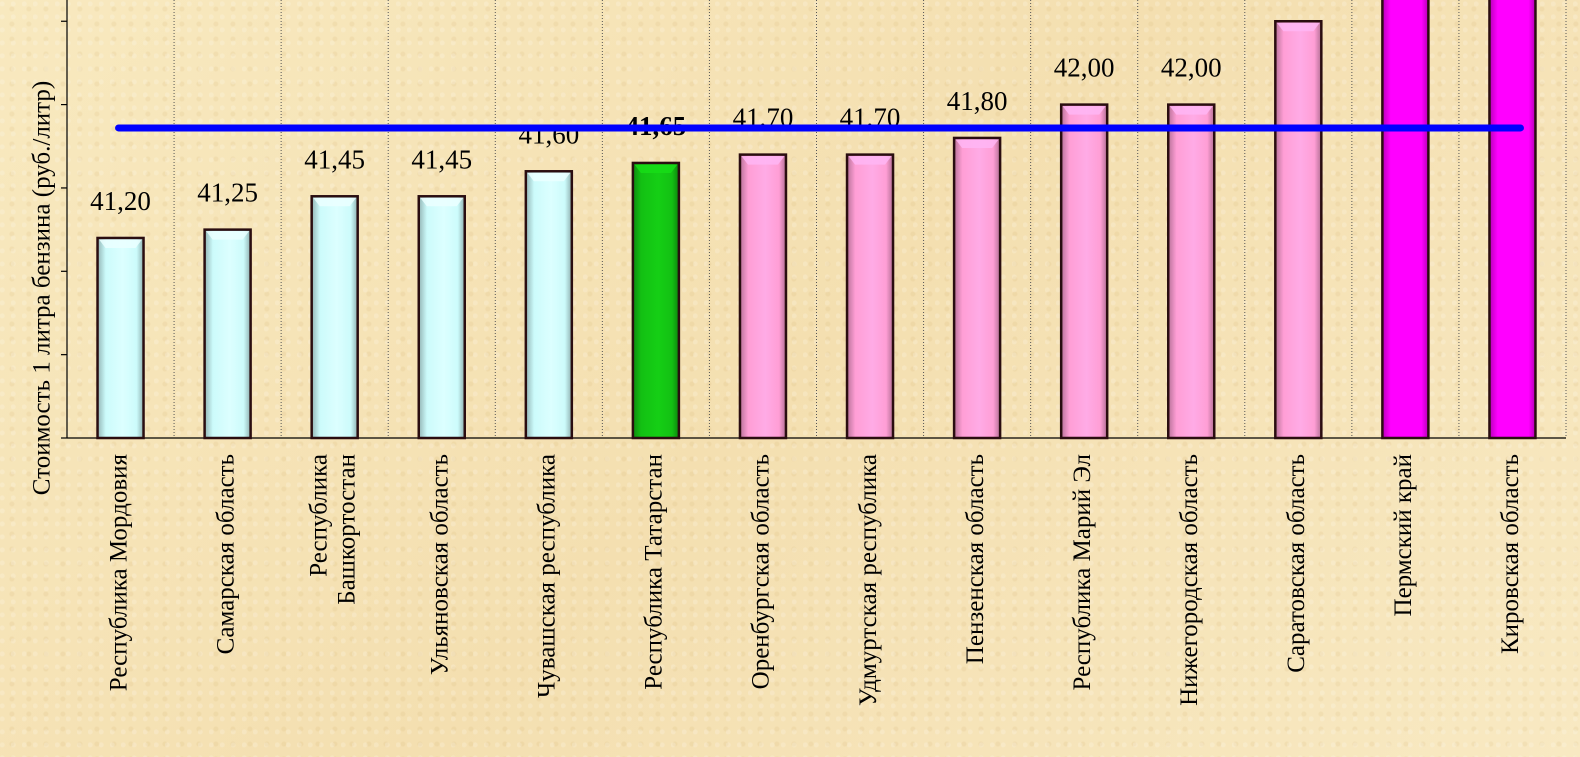 Image resolution: width=1580 pixels, height=757 pixels. I want to click on category-label: Нижегородская область, so click(1189, 580).